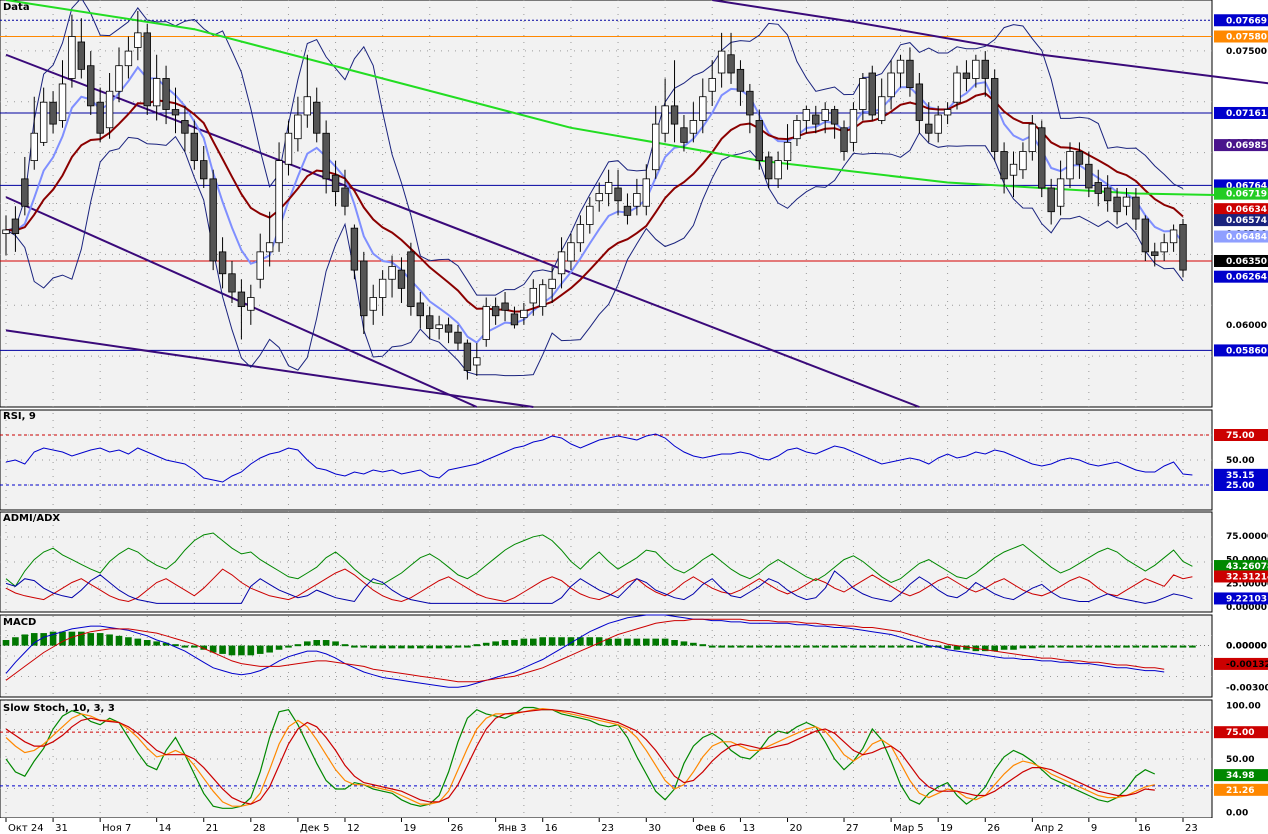 This screenshot has height=834, width=1268. I want to click on indicator-tag: 35.15, so click(1240, 476).